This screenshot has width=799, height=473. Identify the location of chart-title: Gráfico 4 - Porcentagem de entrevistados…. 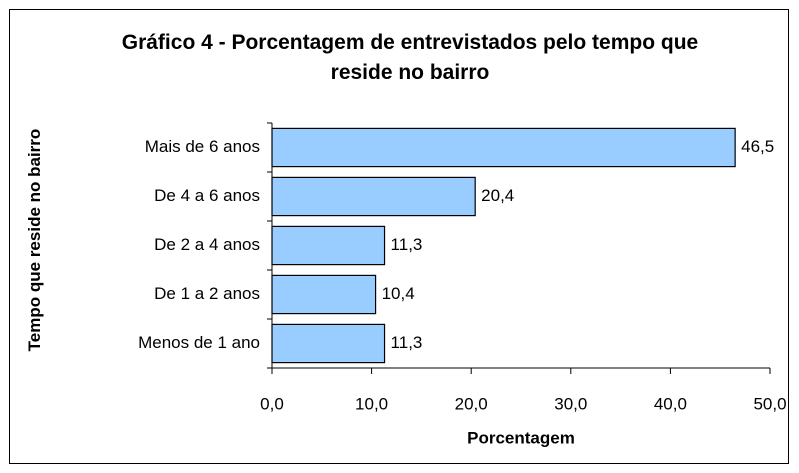
(410, 57).